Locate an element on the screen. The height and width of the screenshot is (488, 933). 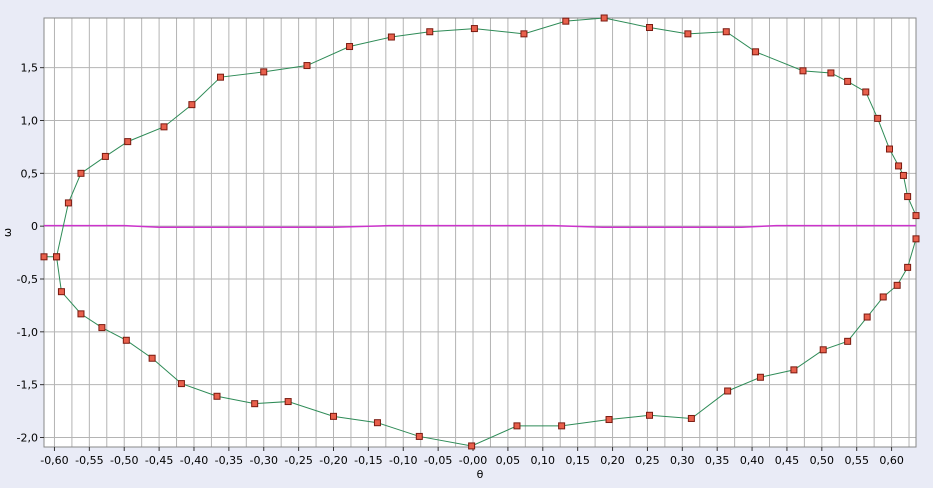
x-tick-label: 0,30 is located at coordinates (682, 460).